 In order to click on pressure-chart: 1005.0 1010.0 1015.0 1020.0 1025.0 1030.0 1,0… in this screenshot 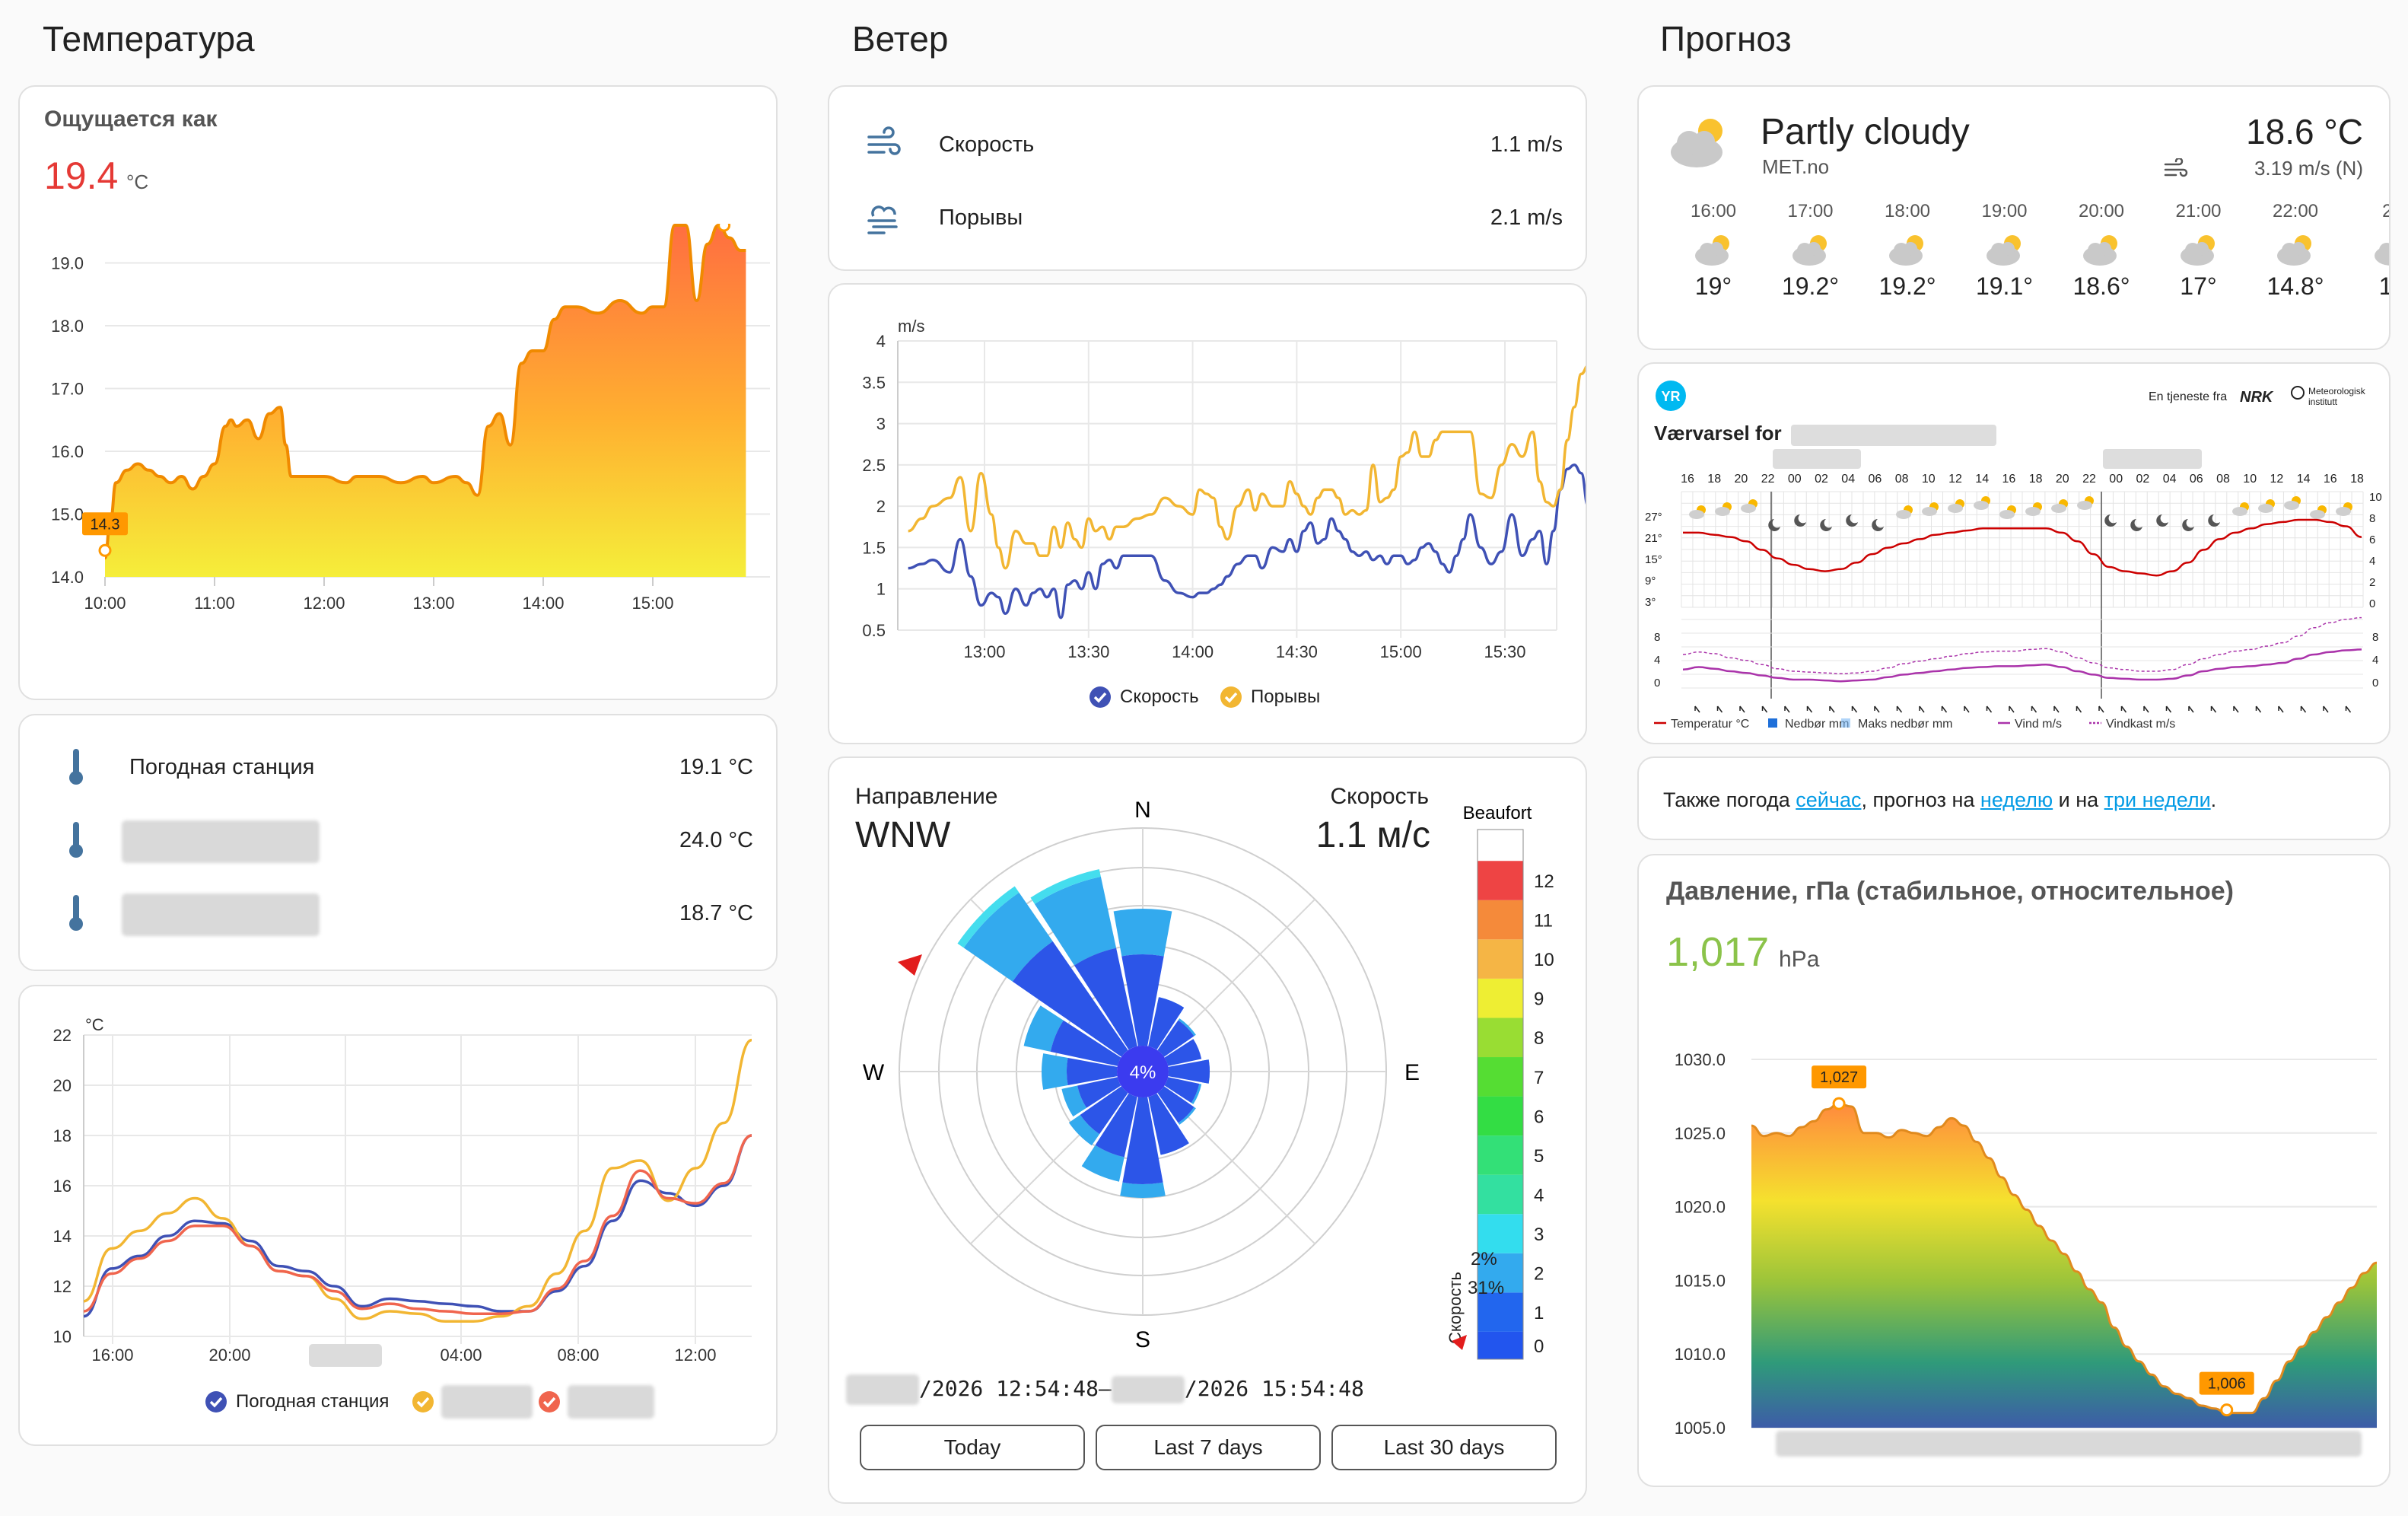, I will do `click(2015, 1248)`.